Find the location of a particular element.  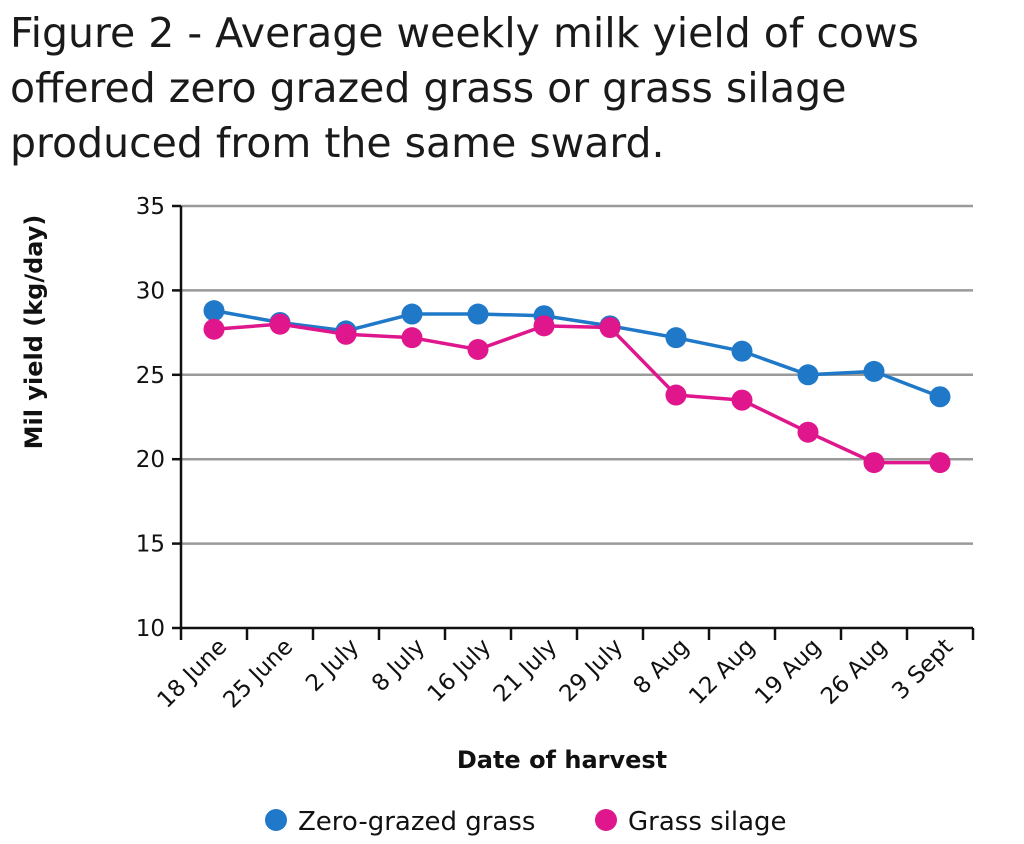

y-tick-label: 10 is located at coordinates (150, 629).